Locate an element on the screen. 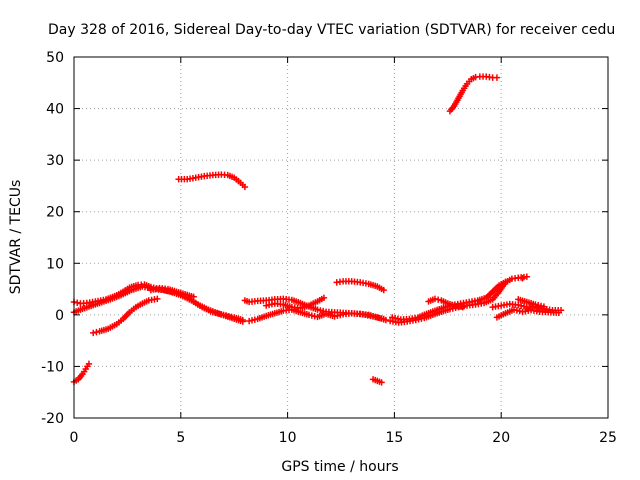 This screenshot has height=480, width=640. x-tick-label: 15 is located at coordinates (394, 438).